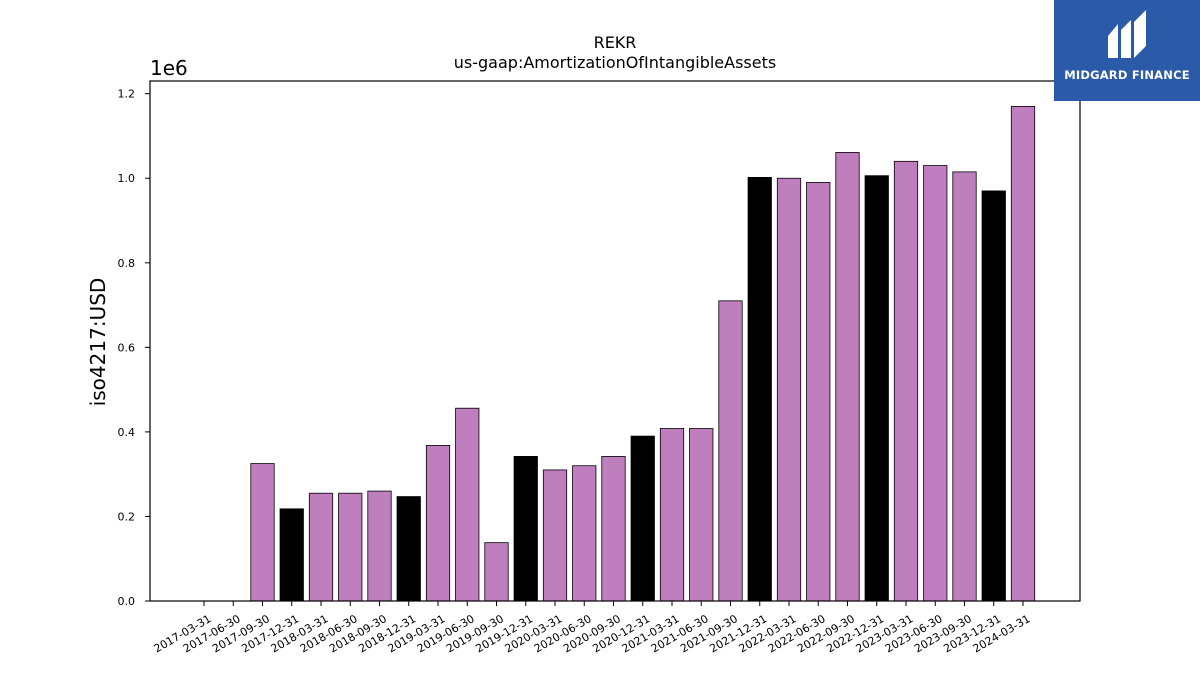  What do you see at coordinates (127, 94) in the screenshot?
I see `y-tick-label: 1.2` at bounding box center [127, 94].